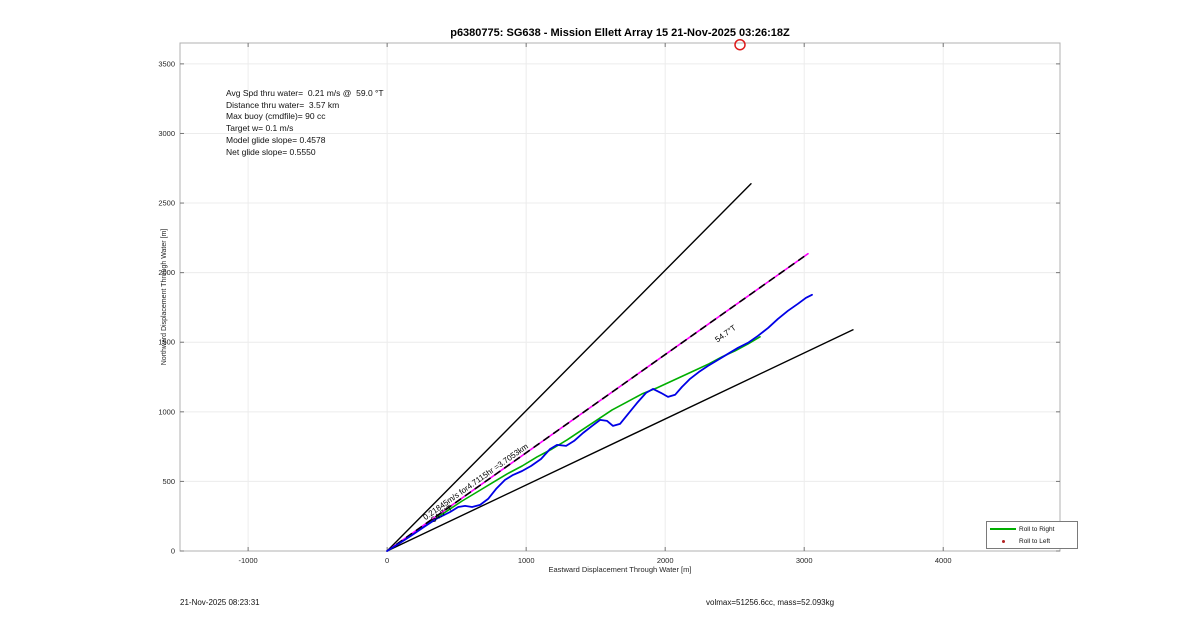 Image resolution: width=1200 pixels, height=622 pixels. I want to click on y-tick-label: 2000, so click(166, 272).